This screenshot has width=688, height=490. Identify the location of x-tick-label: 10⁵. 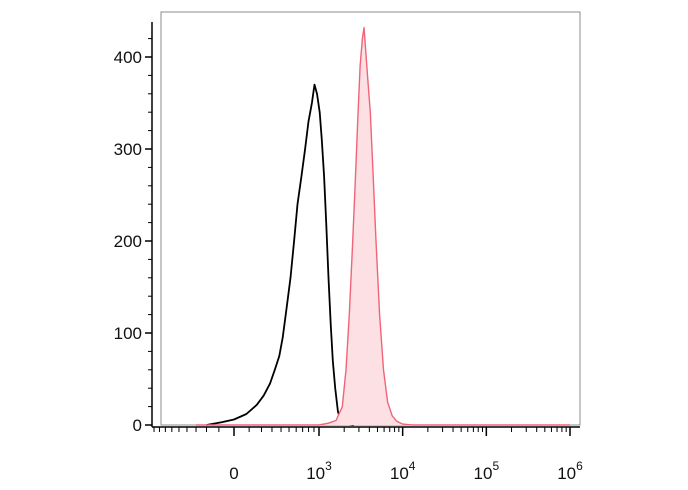
(487, 471).